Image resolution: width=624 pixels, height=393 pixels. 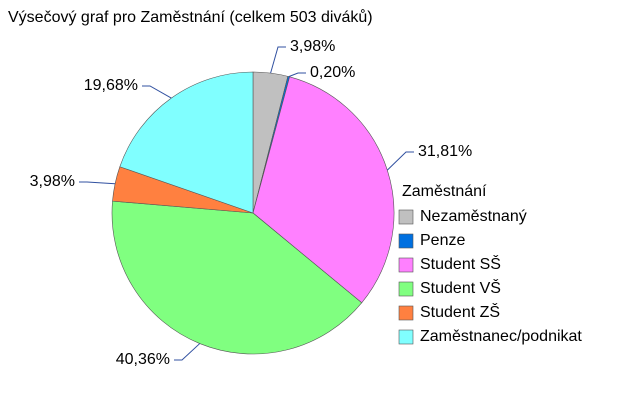 I want to click on legend-label: Student ZŠ, so click(x=460, y=311).